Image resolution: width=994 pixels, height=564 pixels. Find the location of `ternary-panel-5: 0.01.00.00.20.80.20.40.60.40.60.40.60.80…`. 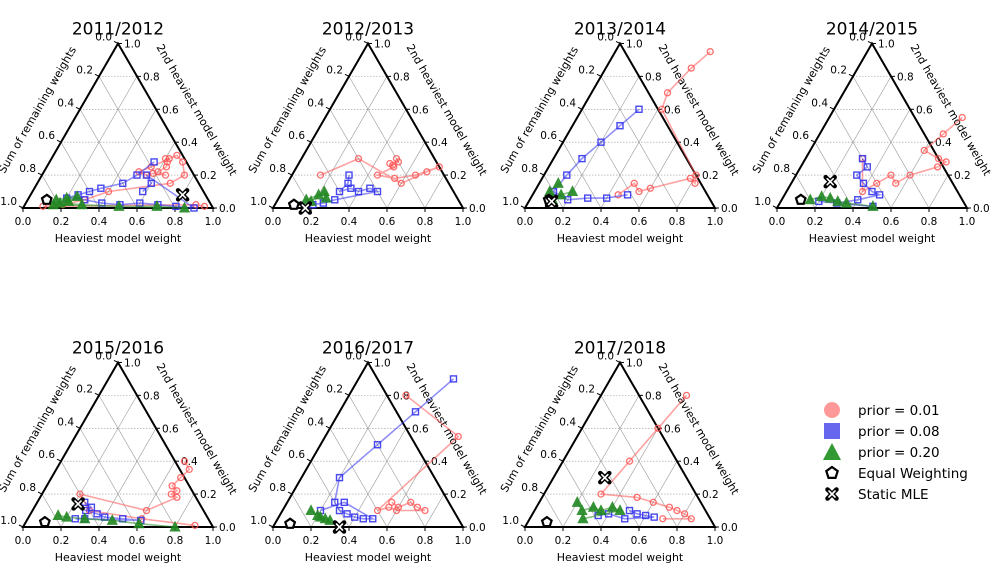

ternary-panel-5: 0.01.00.00.20.80.20.40.60.40.60.40.60.80… is located at coordinates (120, 451).